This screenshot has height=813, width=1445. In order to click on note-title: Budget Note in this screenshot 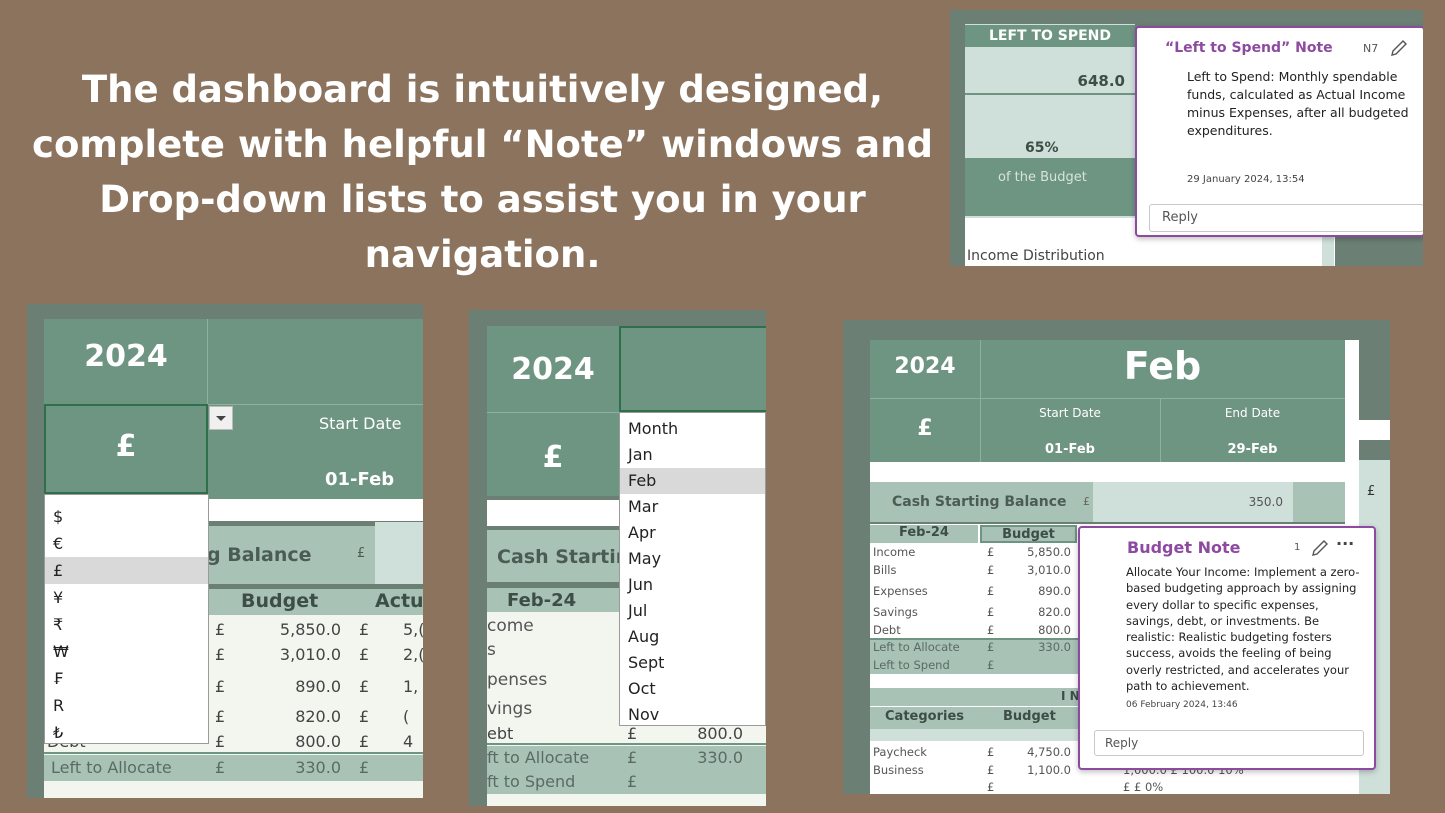, I will do `click(1184, 547)`.